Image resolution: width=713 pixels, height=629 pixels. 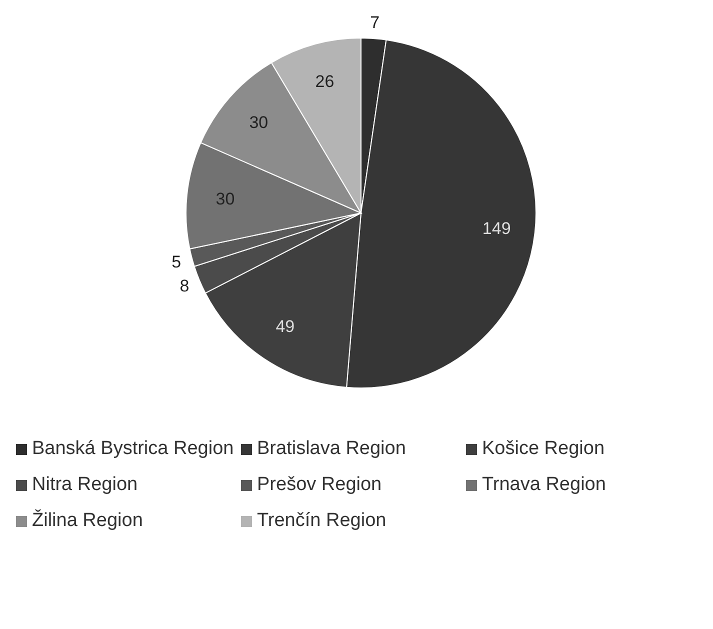 What do you see at coordinates (321, 521) in the screenshot?
I see `legend-label: Trenčín Region` at bounding box center [321, 521].